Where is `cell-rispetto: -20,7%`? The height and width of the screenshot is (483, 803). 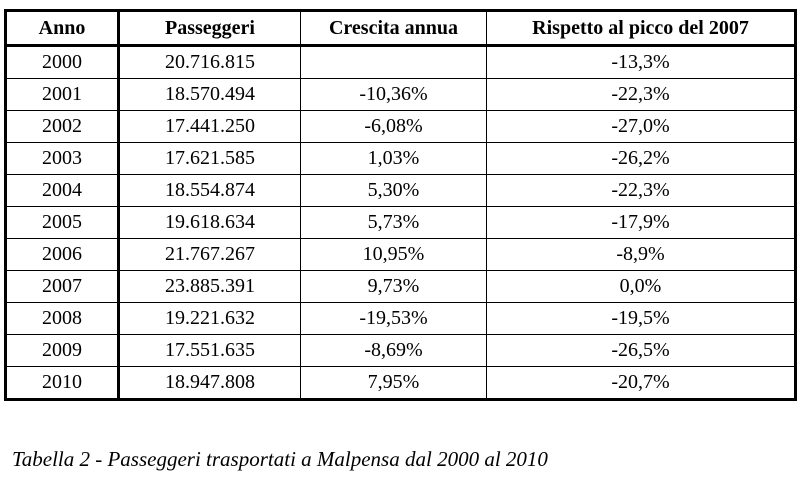
cell-rispetto: -20,7% is located at coordinates (641, 383).